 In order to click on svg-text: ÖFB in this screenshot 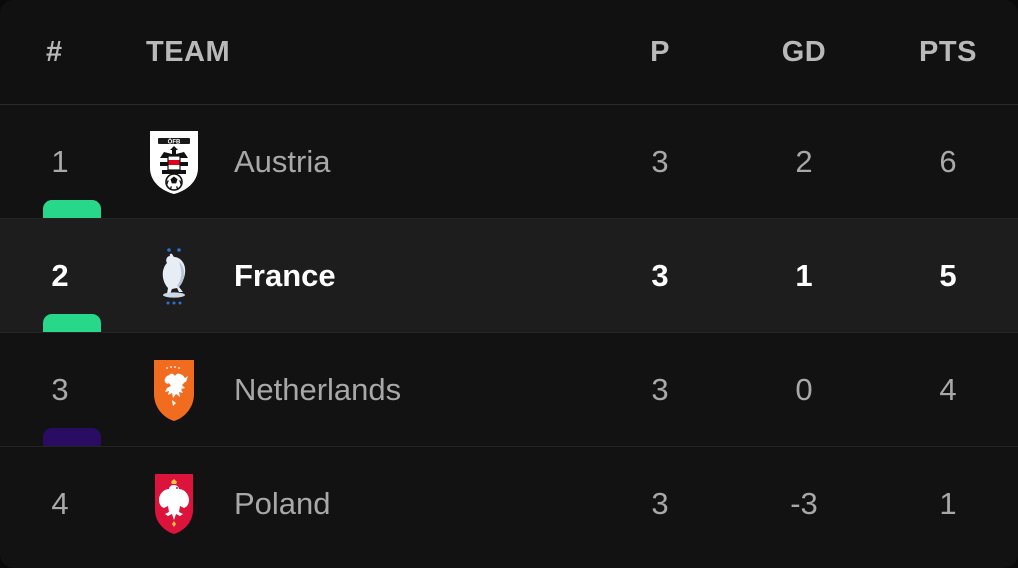, I will do `click(174, 142)`.